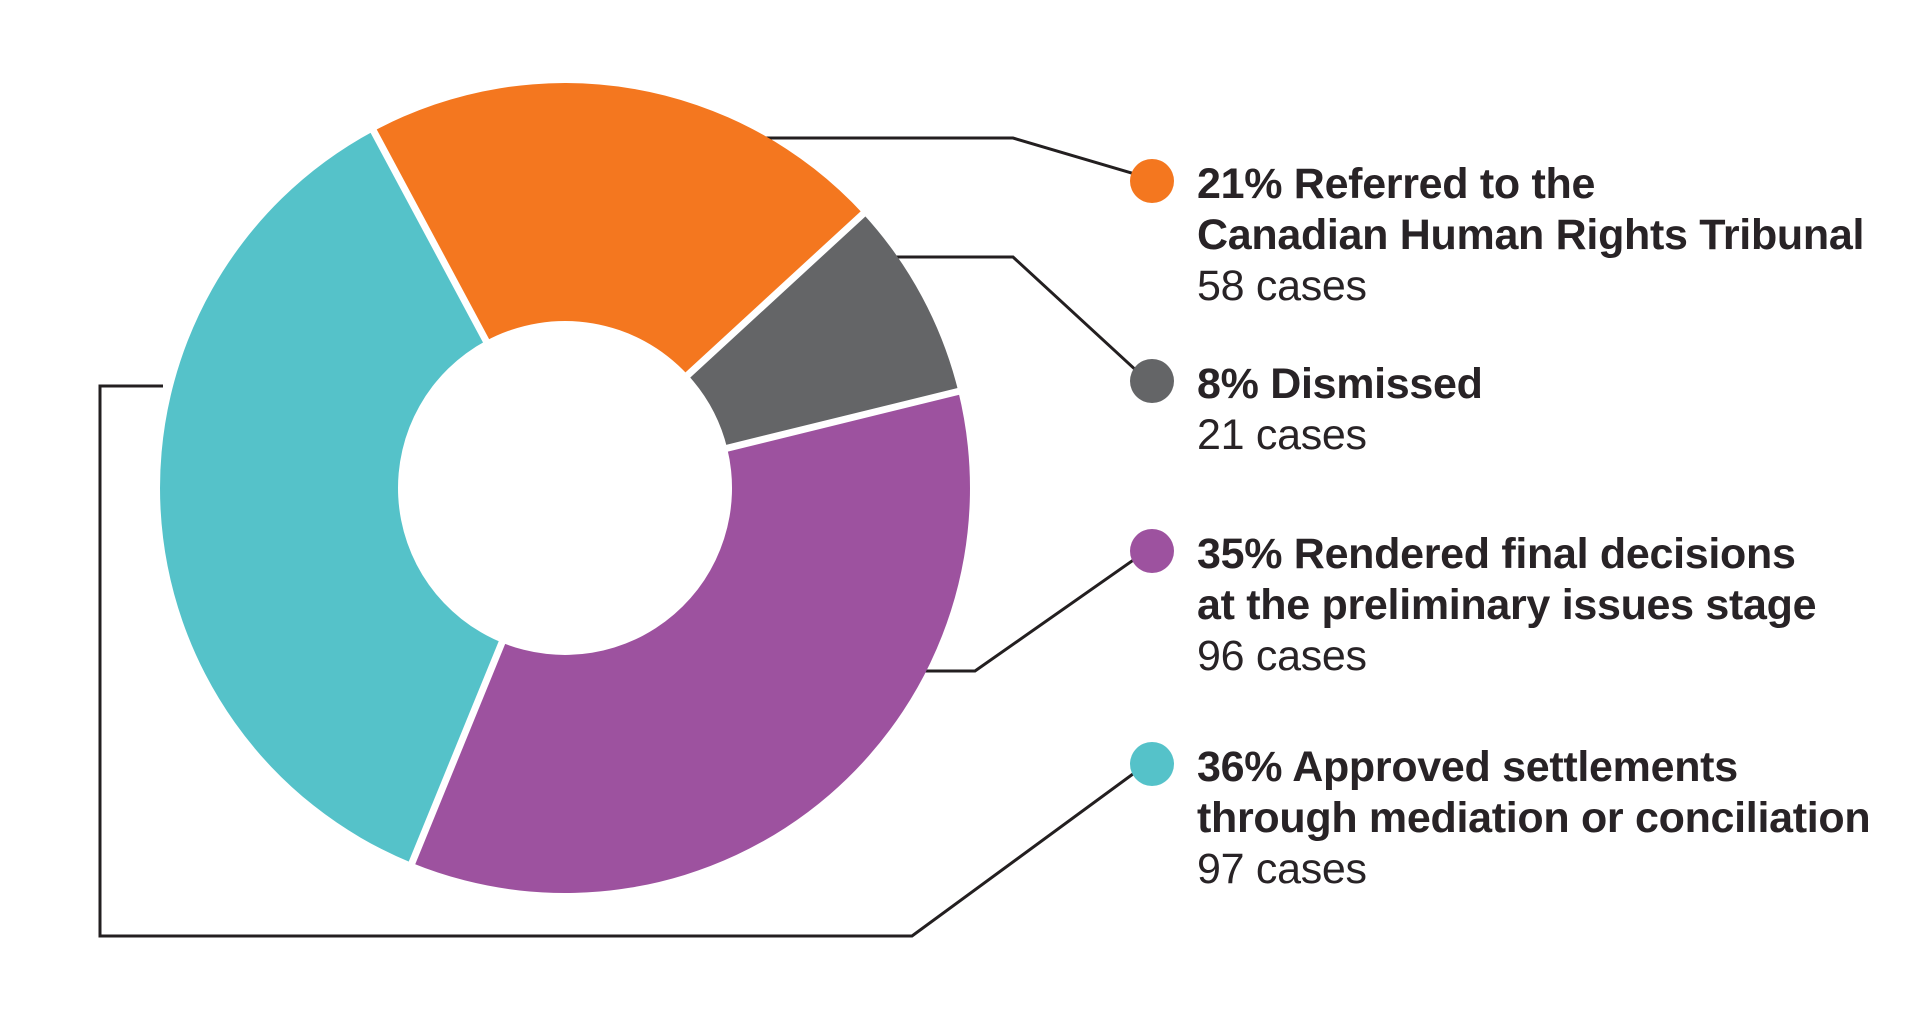 Image resolution: width=1921 pixels, height=1028 pixels. What do you see at coordinates (1282, 286) in the screenshot?
I see `legend-cases: 58 cases` at bounding box center [1282, 286].